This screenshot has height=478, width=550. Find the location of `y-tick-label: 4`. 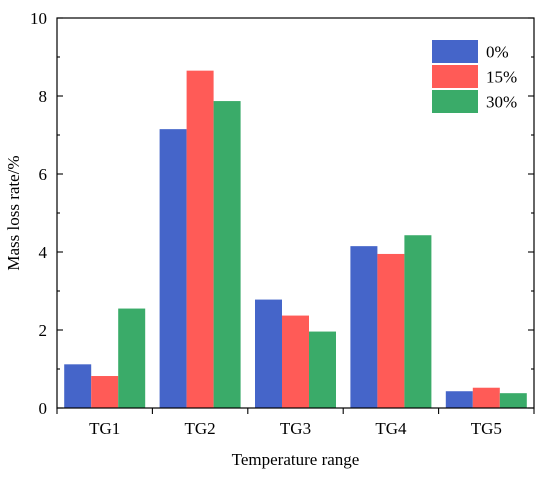

y-tick-label: 4 is located at coordinates (43, 252).